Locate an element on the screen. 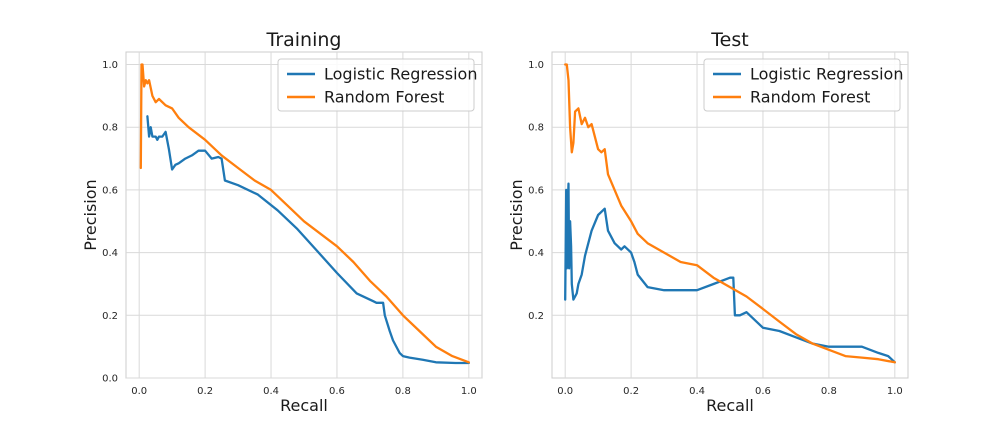  chart-title: Training is located at coordinates (304, 40).